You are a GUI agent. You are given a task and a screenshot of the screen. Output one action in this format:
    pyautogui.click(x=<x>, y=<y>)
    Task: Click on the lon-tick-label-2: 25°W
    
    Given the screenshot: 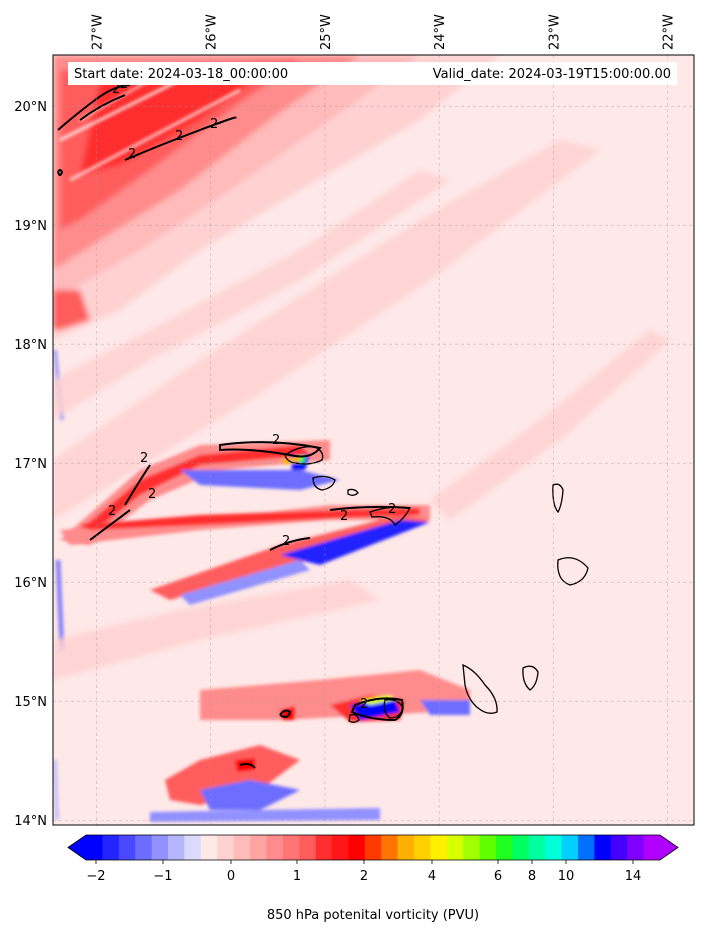 What is the action you would take?
    pyautogui.click(x=326, y=32)
    